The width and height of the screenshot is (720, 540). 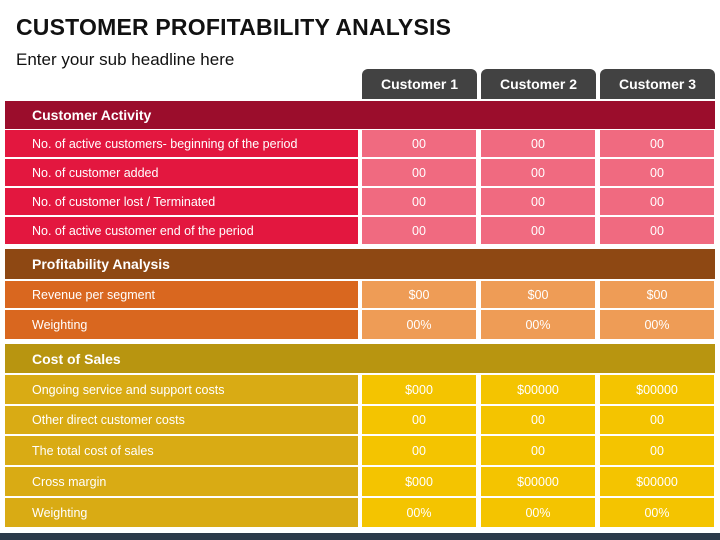 I want to click on row-label-revenue-per-segment: Revenue per segment, so click(x=181, y=294).